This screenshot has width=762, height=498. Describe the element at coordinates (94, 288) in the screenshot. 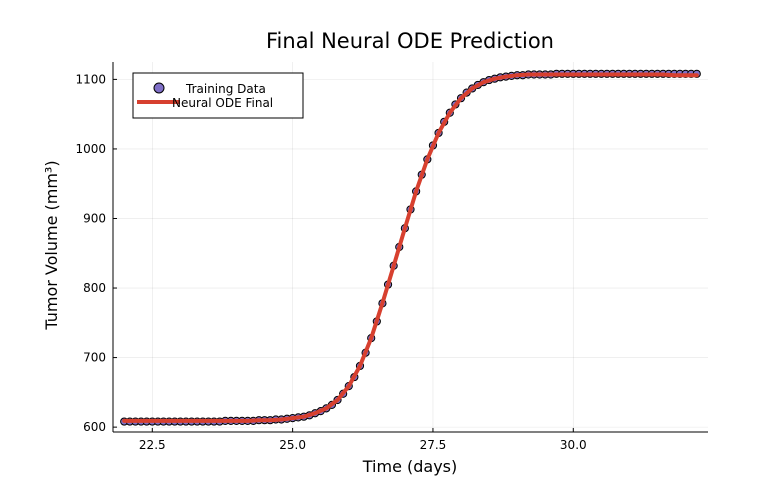

I see `y-tick-label-2: 800` at that location.